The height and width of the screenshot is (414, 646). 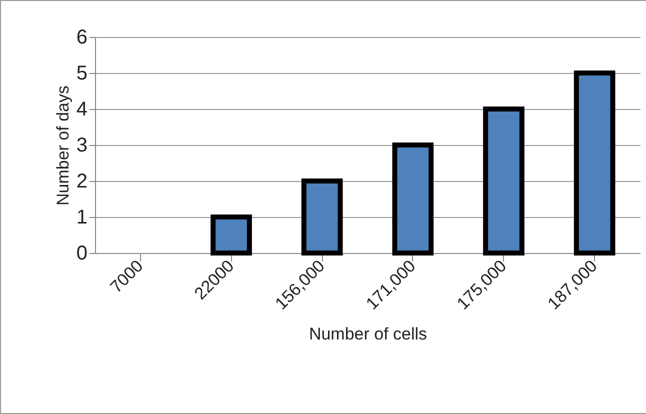 What do you see at coordinates (82, 253) in the screenshot?
I see `y-tick-label: 0` at bounding box center [82, 253].